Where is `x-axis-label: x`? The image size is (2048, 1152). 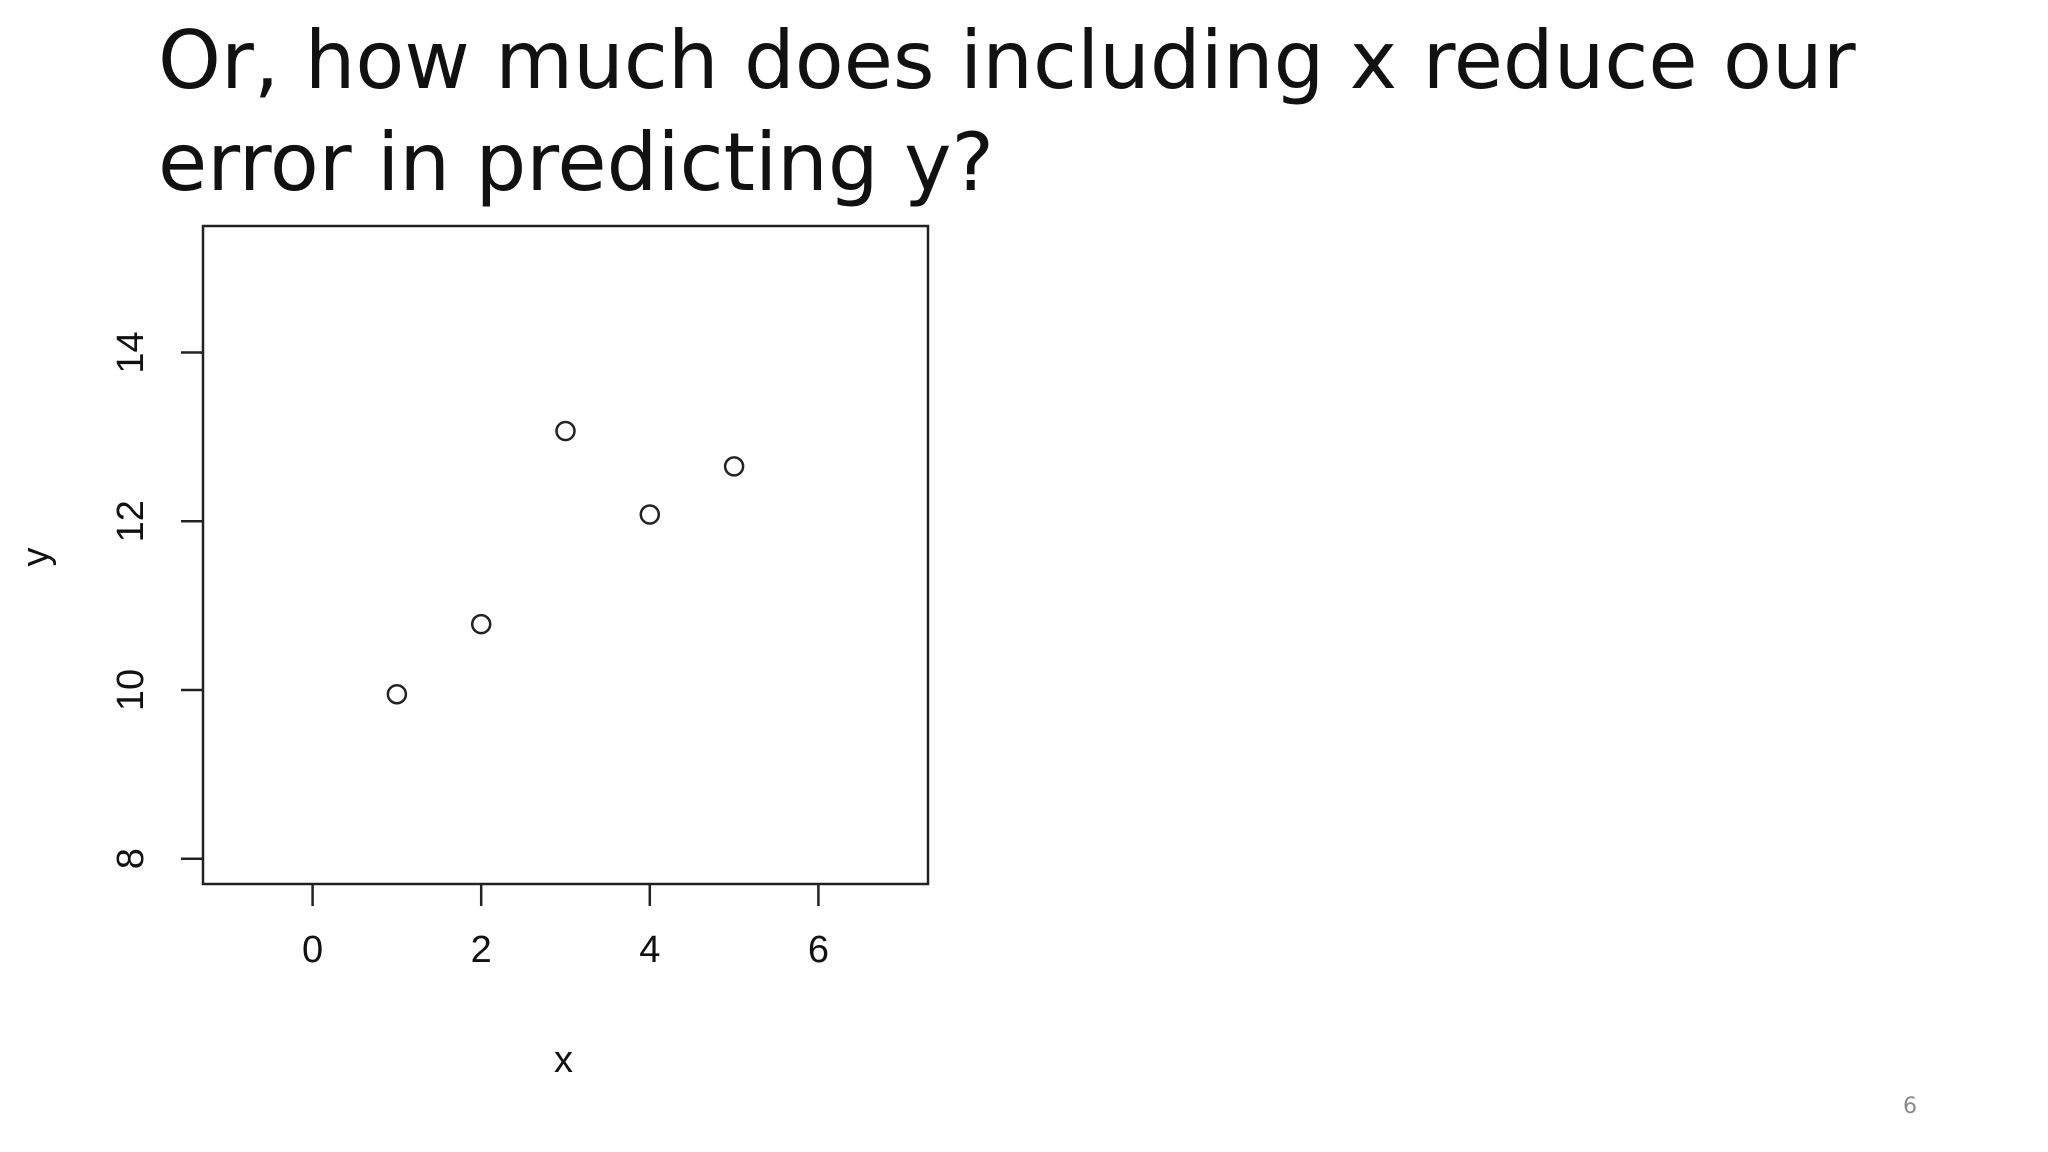 x-axis-label: x is located at coordinates (563, 1060).